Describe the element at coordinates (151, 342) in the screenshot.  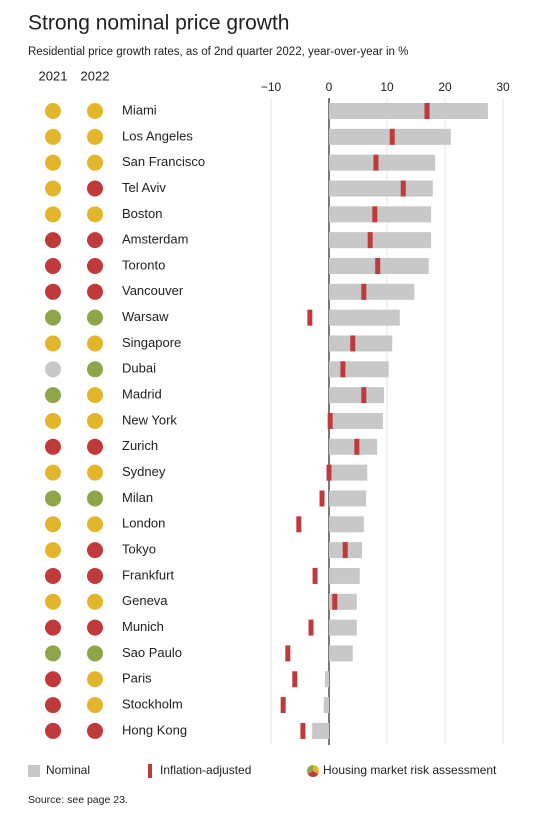
I see `category-label: Singapore` at that location.